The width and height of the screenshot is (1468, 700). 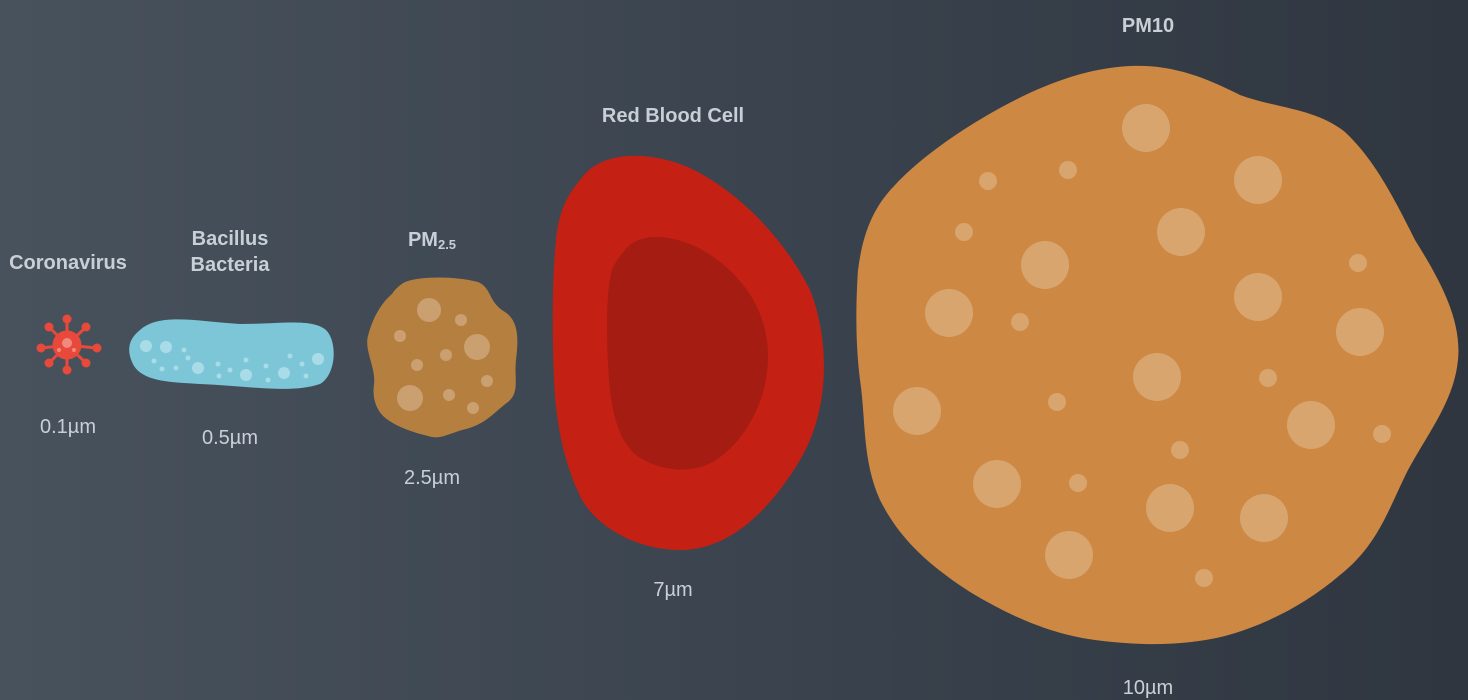 What do you see at coordinates (68, 263) in the screenshot?
I see `coronavirus-label: Coronavirus` at bounding box center [68, 263].